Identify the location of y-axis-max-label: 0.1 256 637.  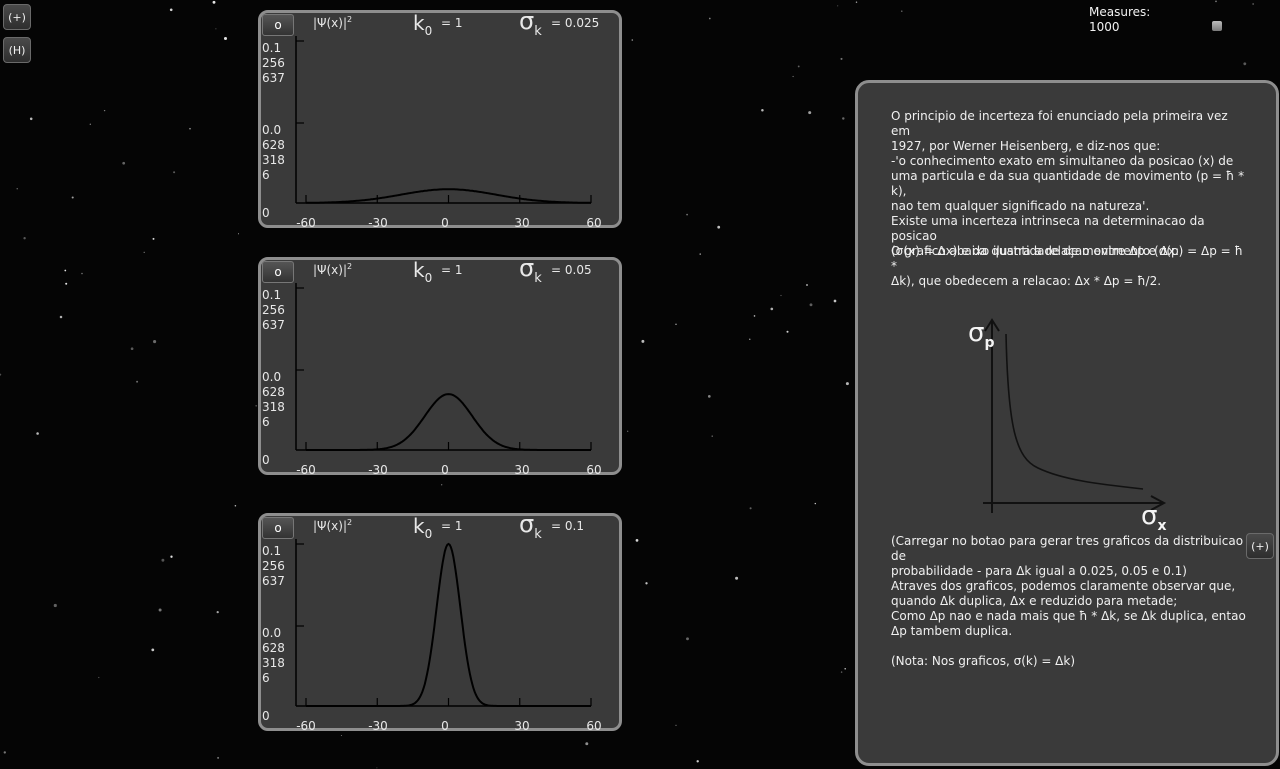
(277, 310).